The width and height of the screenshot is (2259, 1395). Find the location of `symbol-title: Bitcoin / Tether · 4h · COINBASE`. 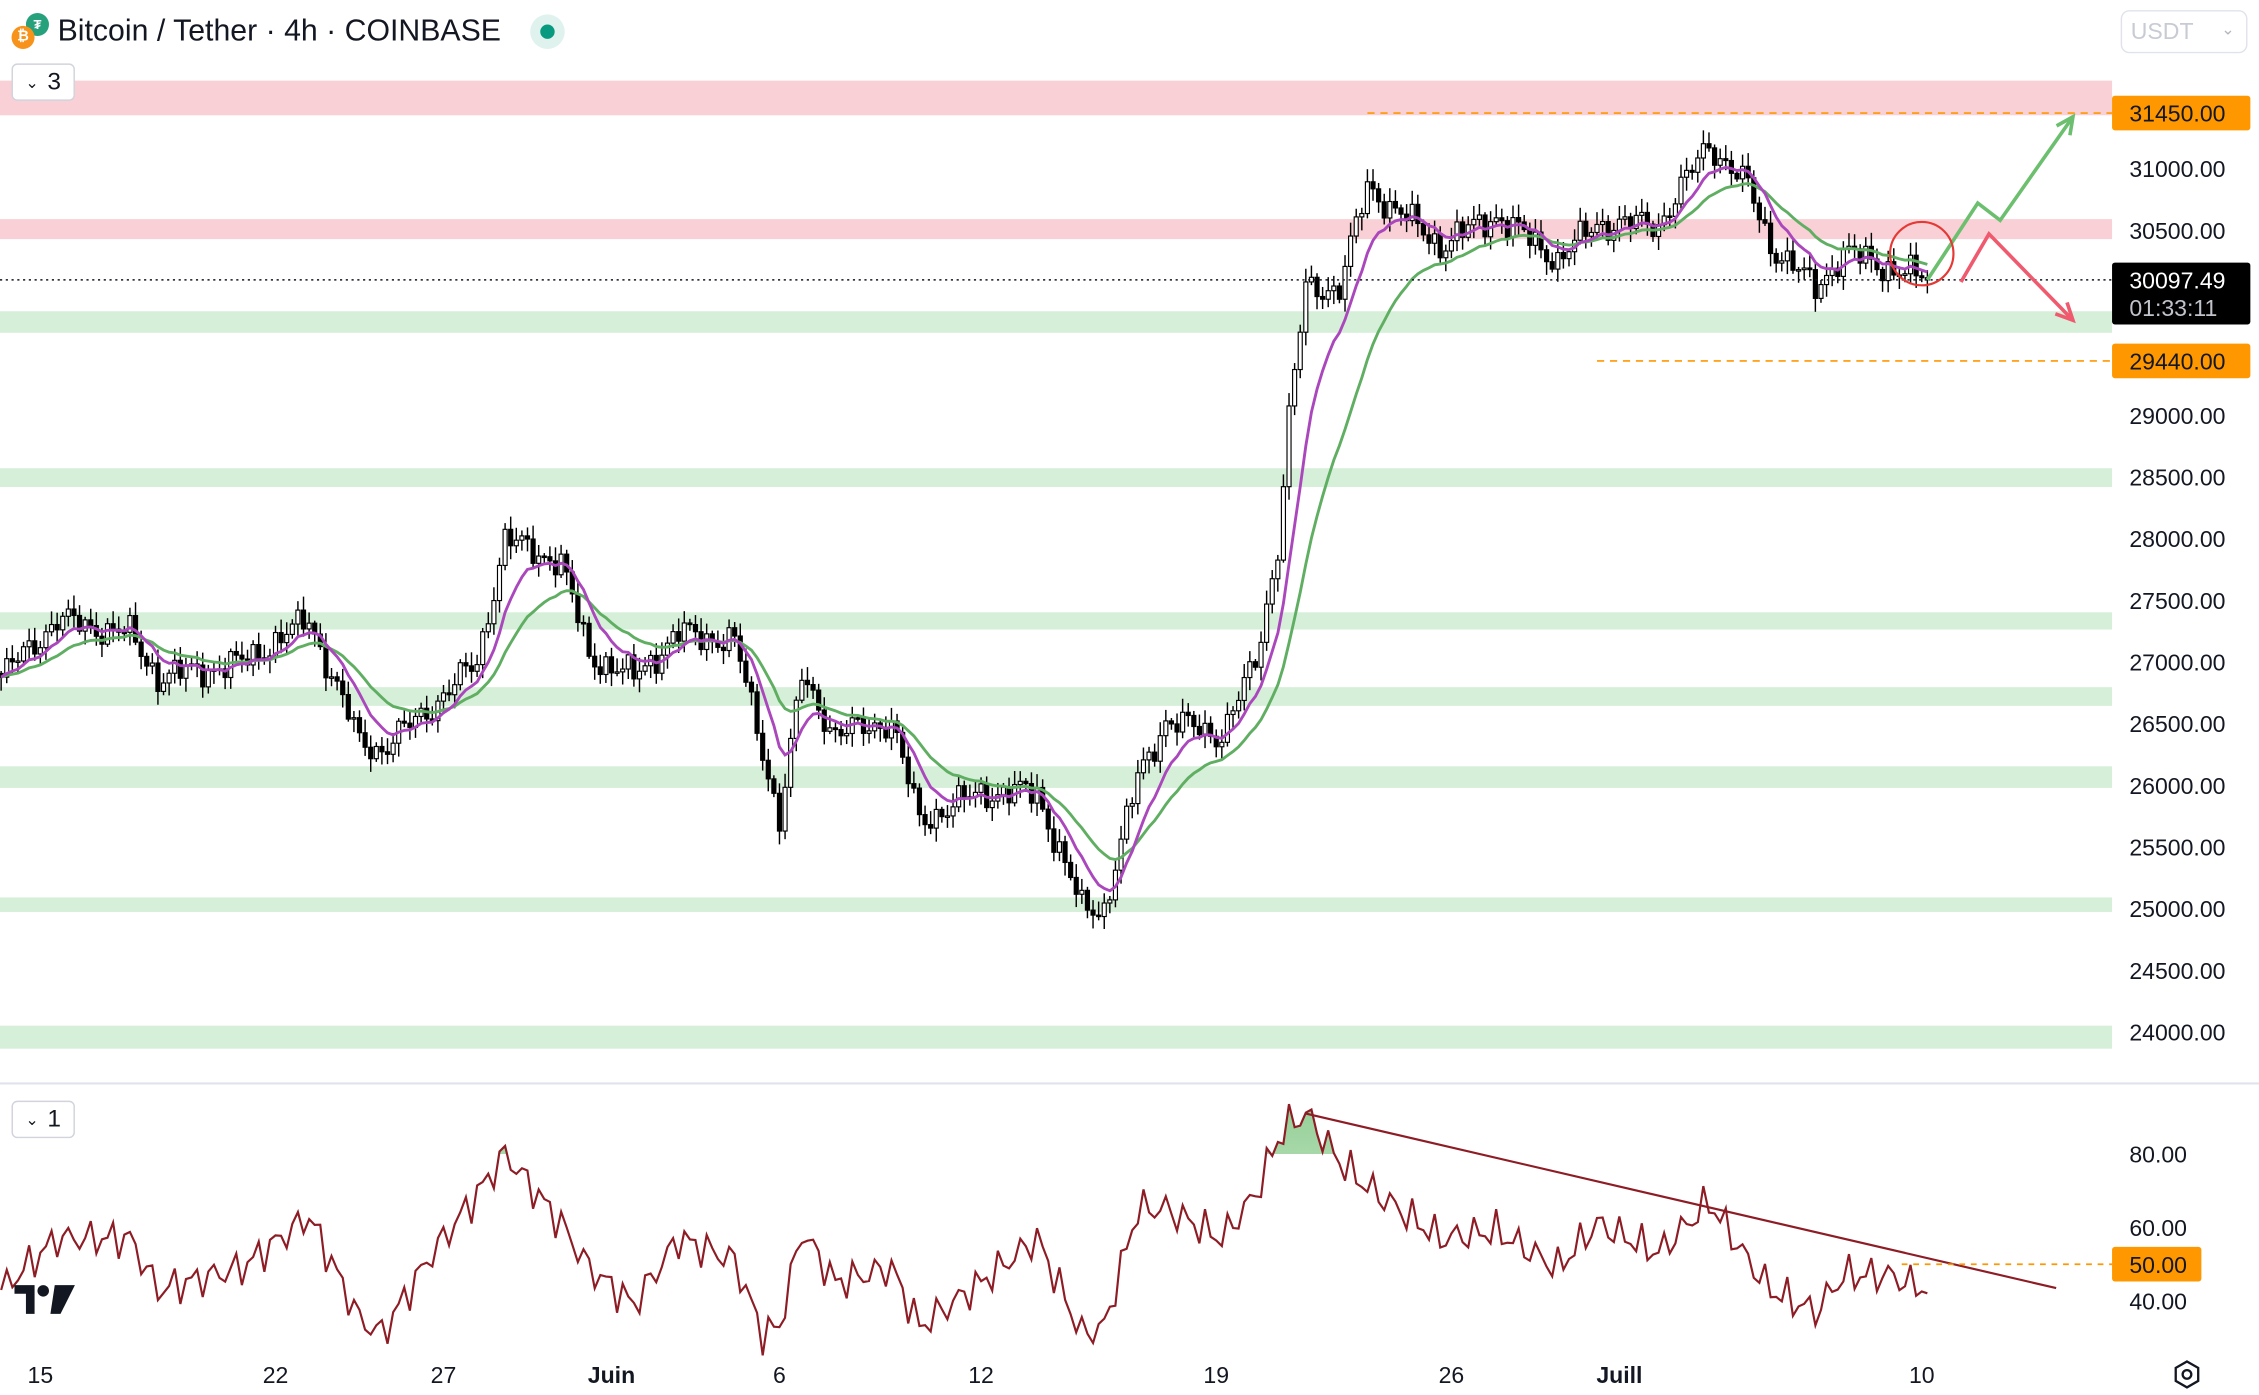

symbol-title: Bitcoin / Tether · 4h · COINBASE is located at coordinates (279, 31).